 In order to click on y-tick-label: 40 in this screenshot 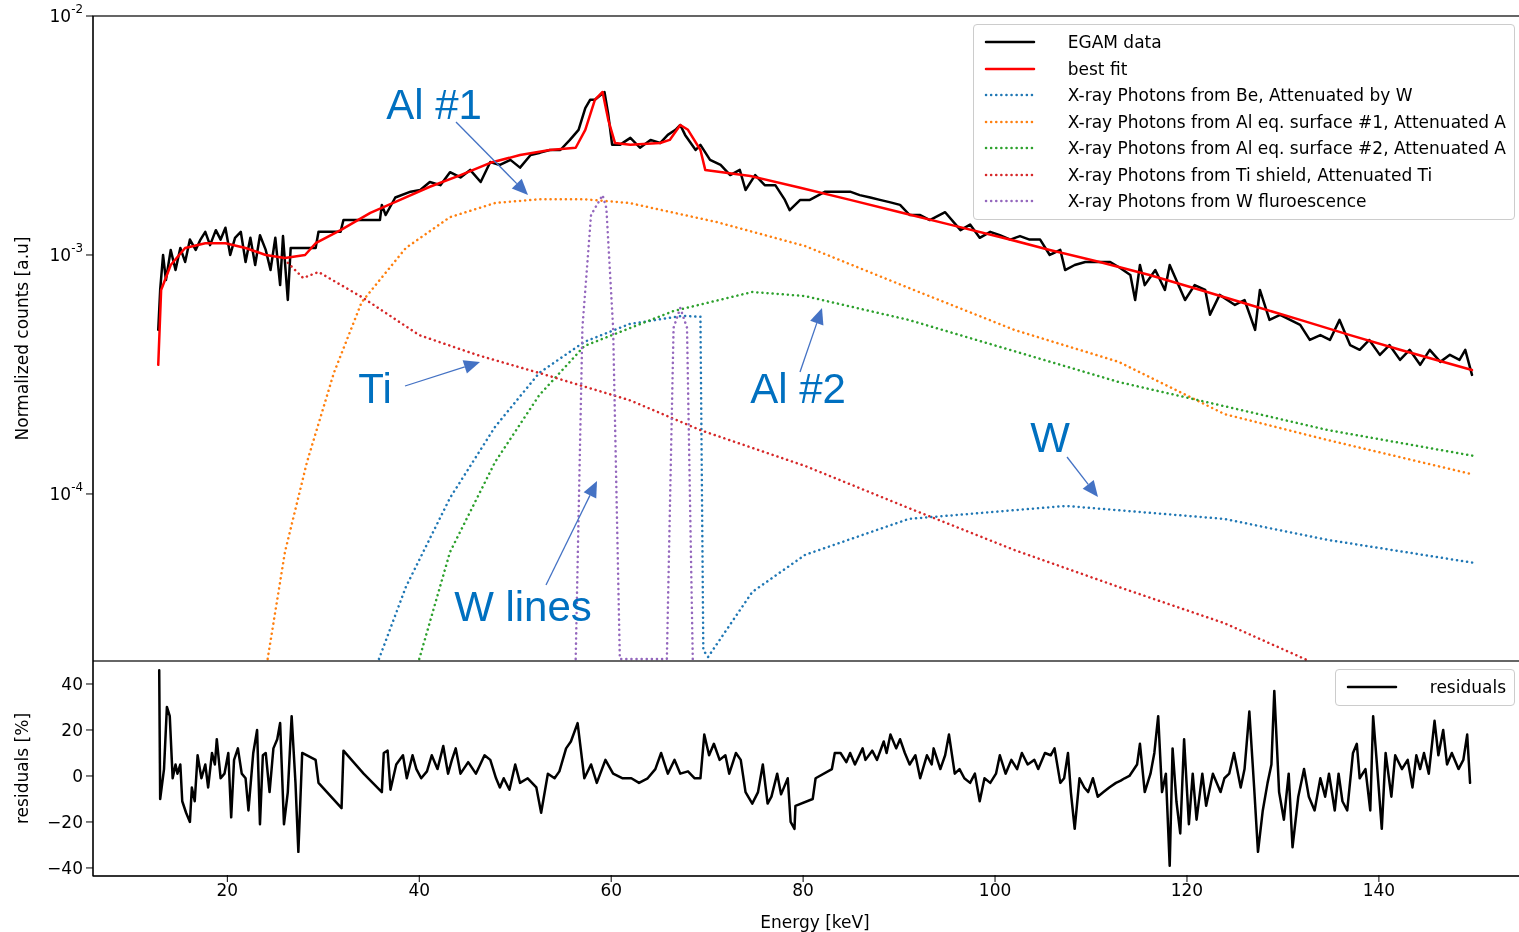, I will do `click(72, 683)`.